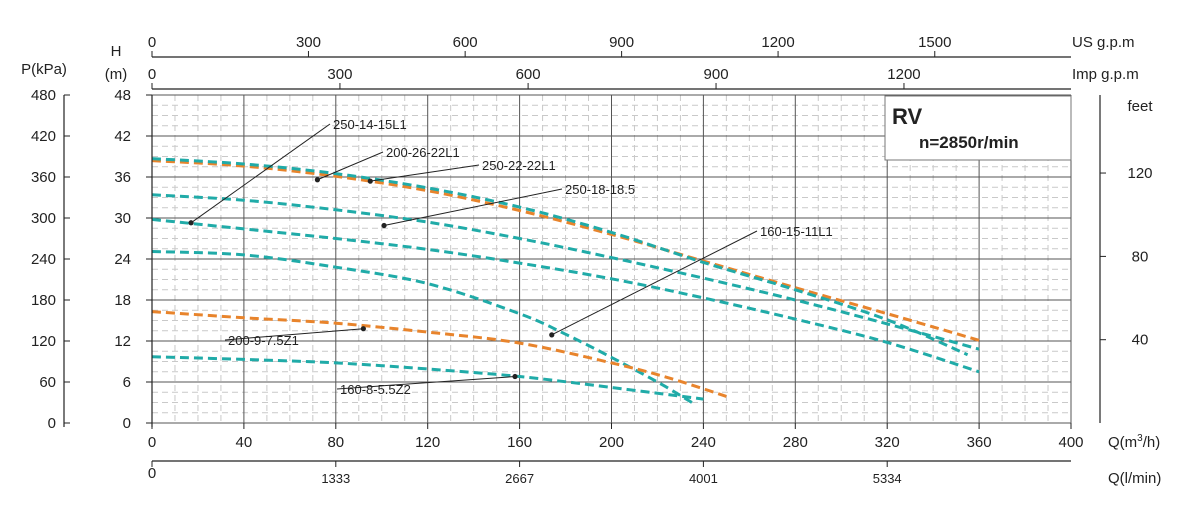  I want to click on q-tick-label: 120, so click(427, 442).